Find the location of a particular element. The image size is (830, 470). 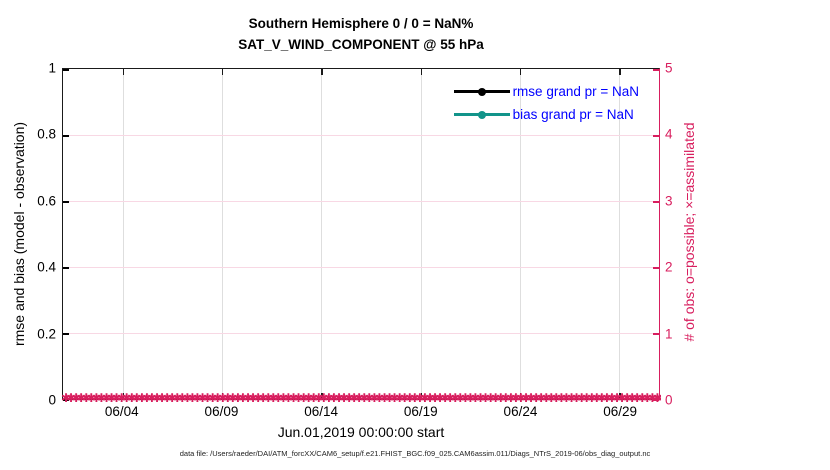

left-y-tick-label: 1 is located at coordinates (52, 68).